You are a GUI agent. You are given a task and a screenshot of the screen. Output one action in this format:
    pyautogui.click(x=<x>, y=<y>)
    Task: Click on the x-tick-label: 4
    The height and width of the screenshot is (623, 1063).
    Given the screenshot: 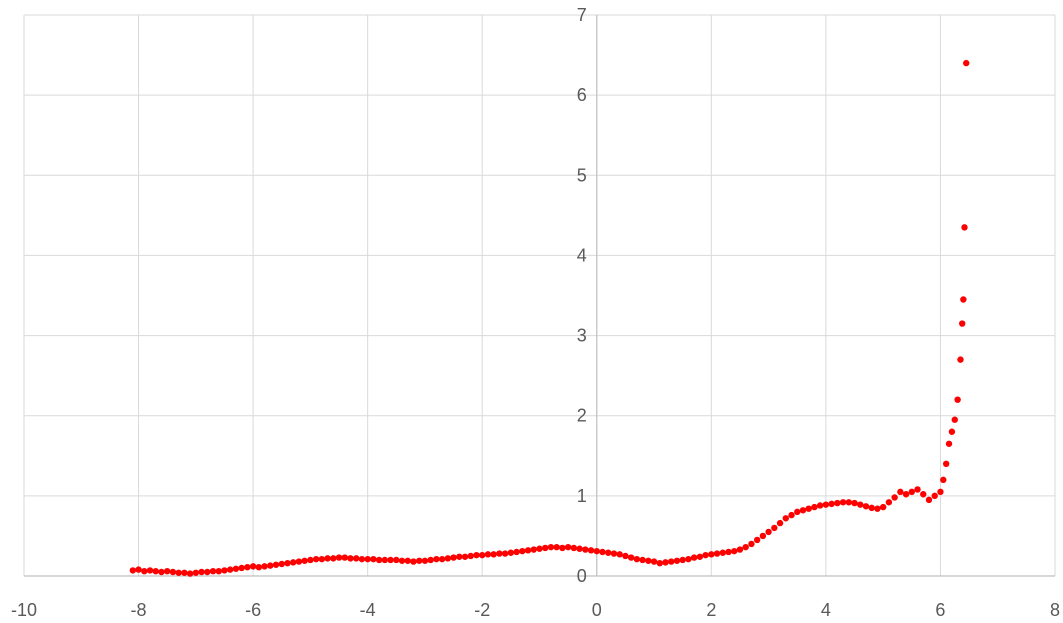 What is the action you would take?
    pyautogui.click(x=826, y=610)
    